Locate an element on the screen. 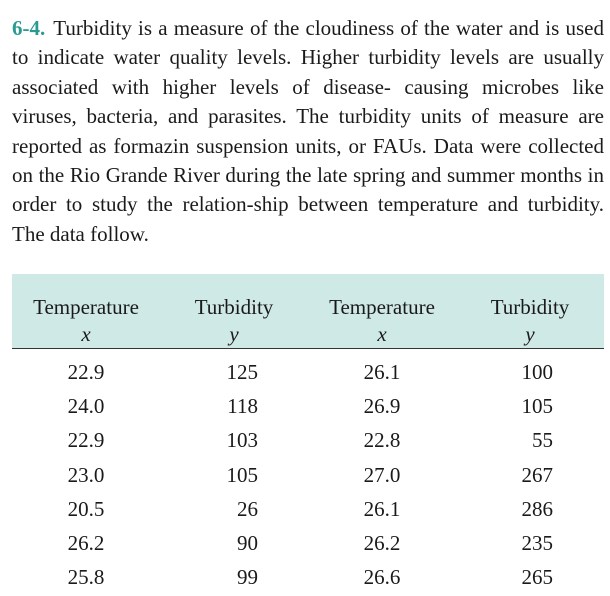  variable-y-2: y is located at coordinates (530, 335).